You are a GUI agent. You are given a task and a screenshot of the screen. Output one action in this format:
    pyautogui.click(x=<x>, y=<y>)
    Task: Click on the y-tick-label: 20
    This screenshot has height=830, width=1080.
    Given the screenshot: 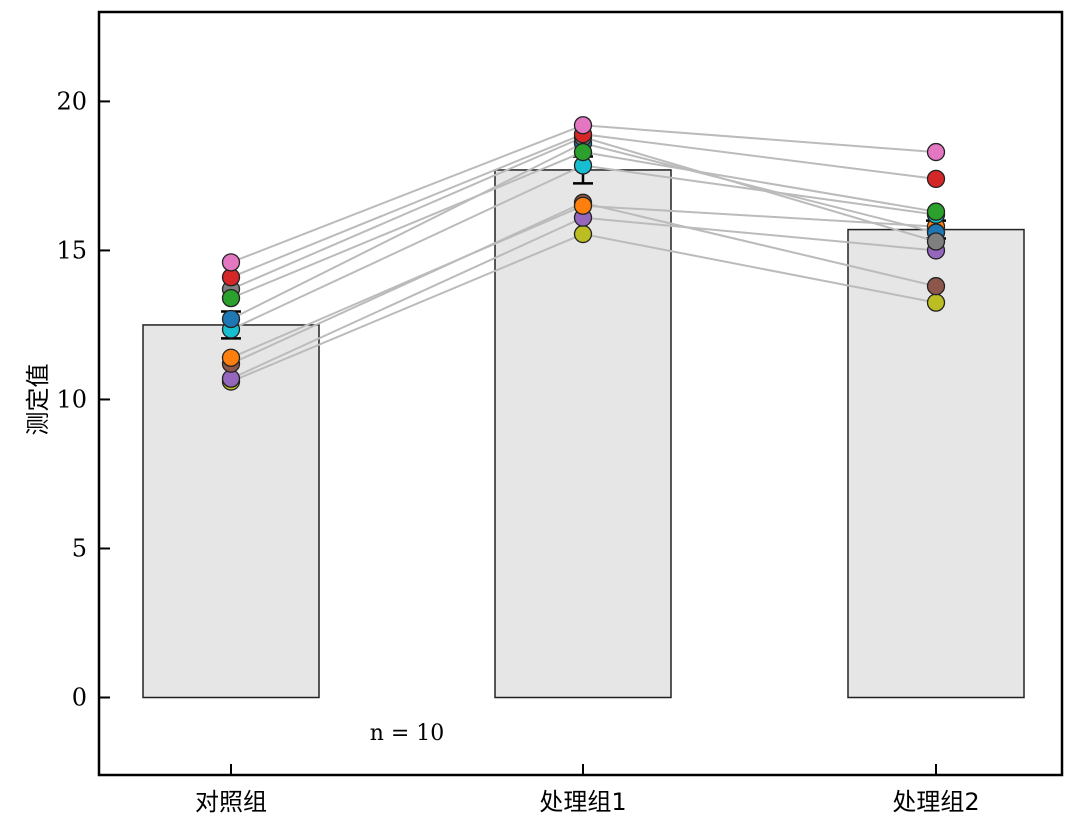 What is the action you would take?
    pyautogui.click(x=71, y=101)
    